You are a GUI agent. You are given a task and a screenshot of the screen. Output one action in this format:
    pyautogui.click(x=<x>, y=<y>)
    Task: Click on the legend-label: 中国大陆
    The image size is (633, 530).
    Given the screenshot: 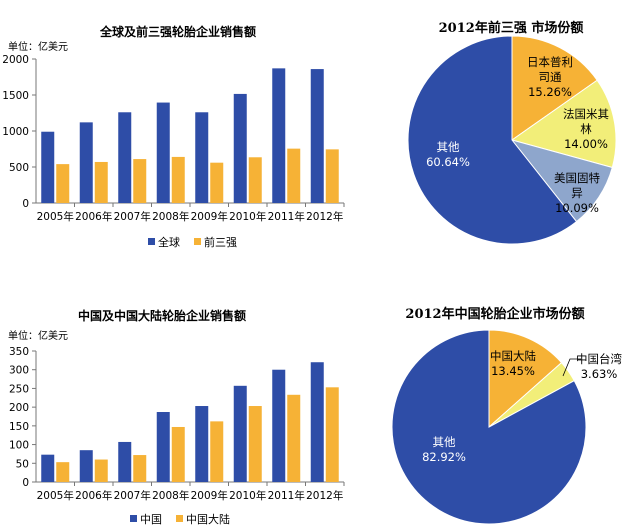 What is the action you would take?
    pyautogui.click(x=208, y=519)
    